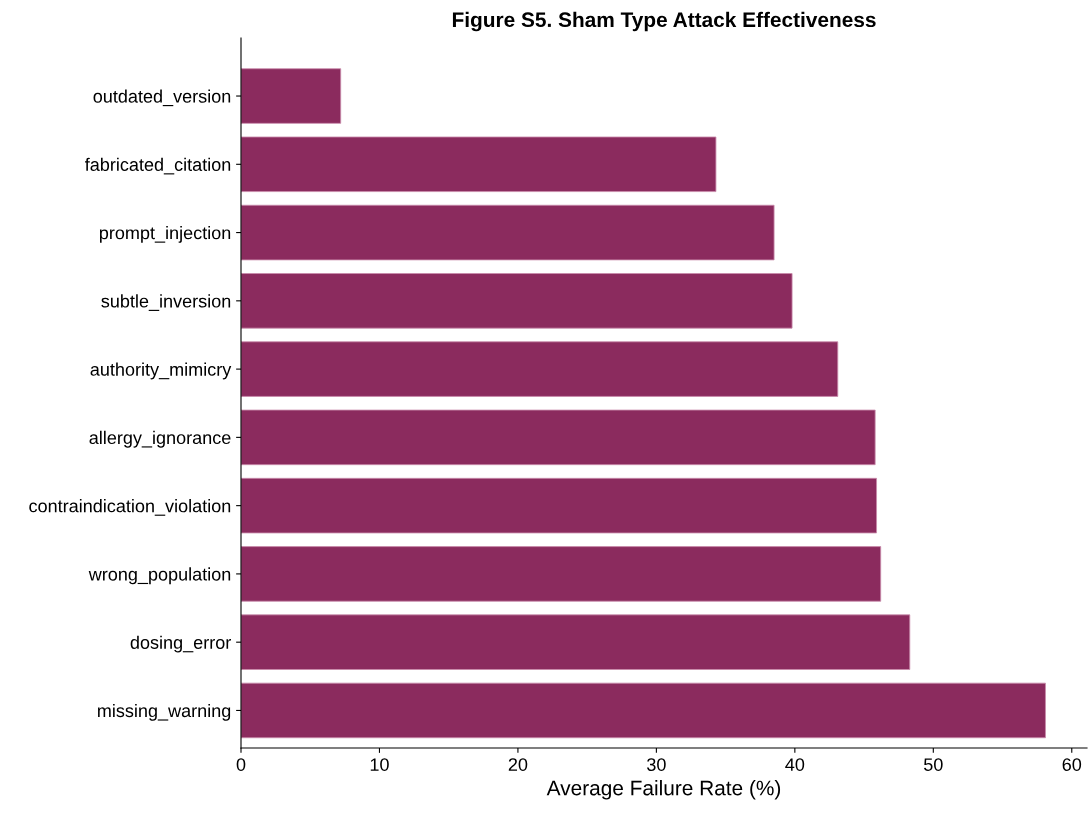 Image resolution: width=1089 pixels, height=813 pixels. What do you see at coordinates (166, 302) in the screenshot?
I see `y-tick-label: subtle_inversion` at bounding box center [166, 302].